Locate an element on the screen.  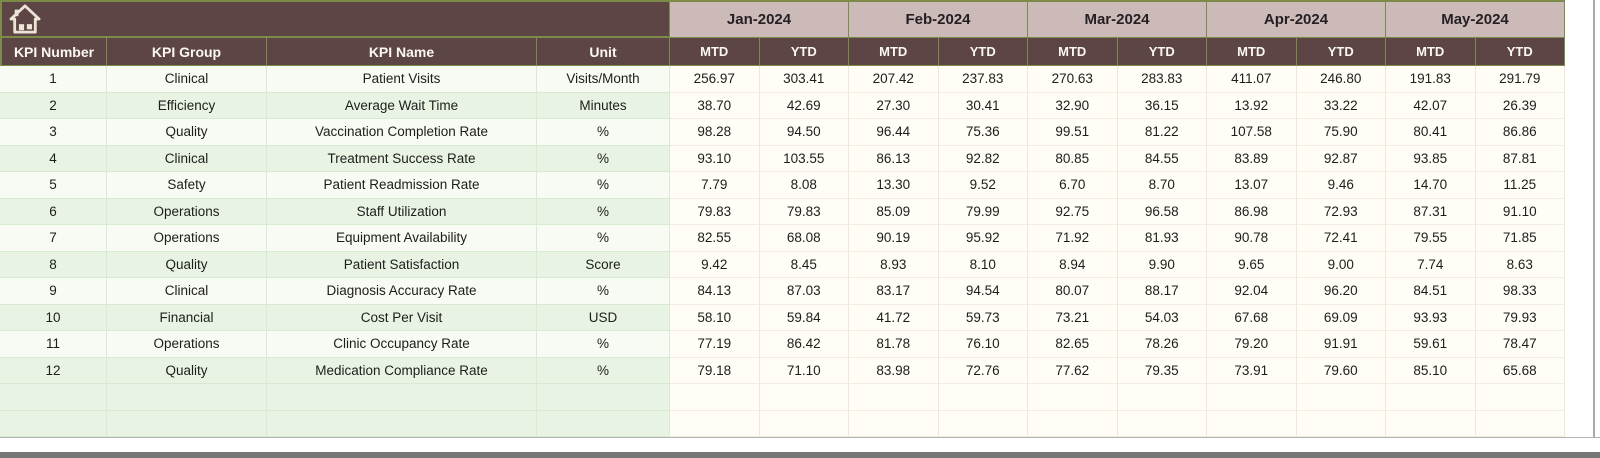
cell-kpi-group: Quality is located at coordinates (187, 132).